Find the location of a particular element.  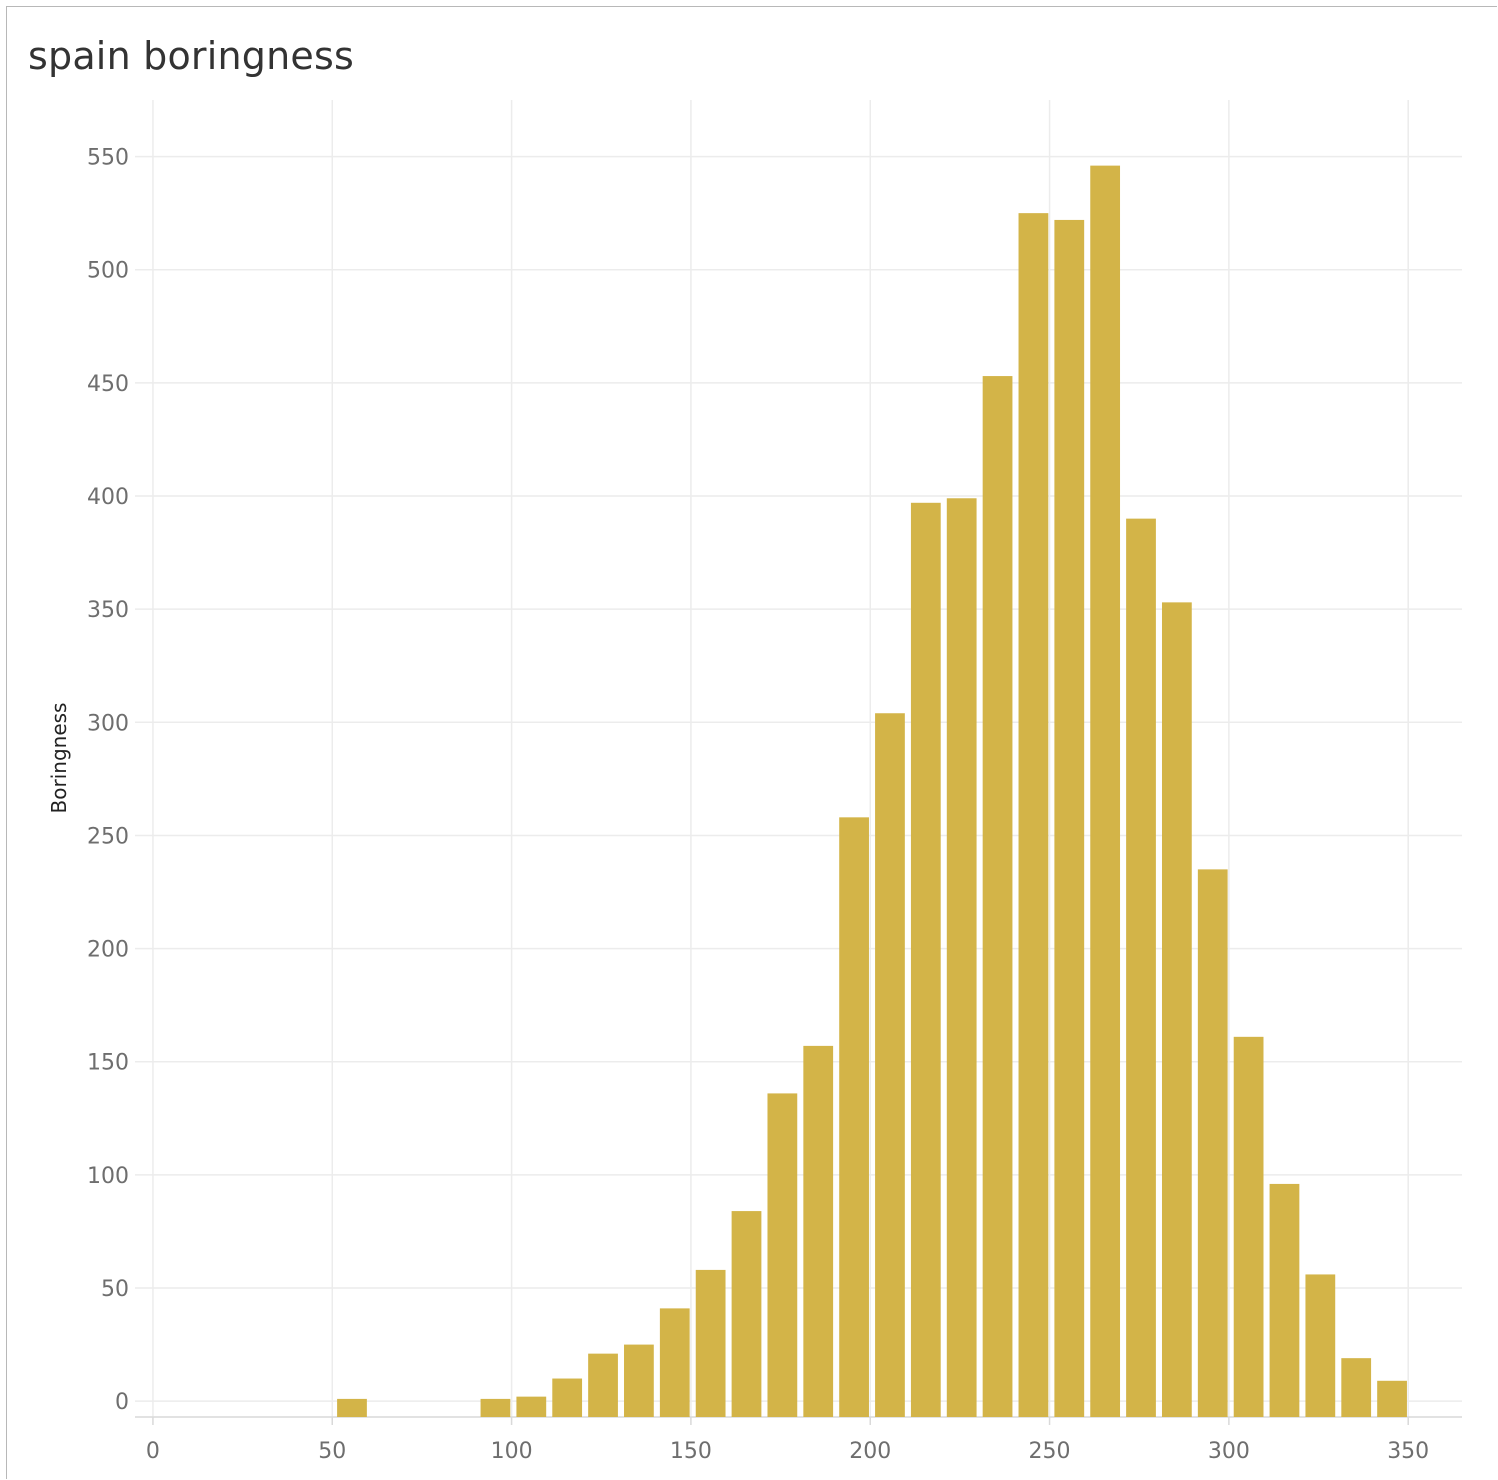

y-tick-label: 450 is located at coordinates (108, 384).